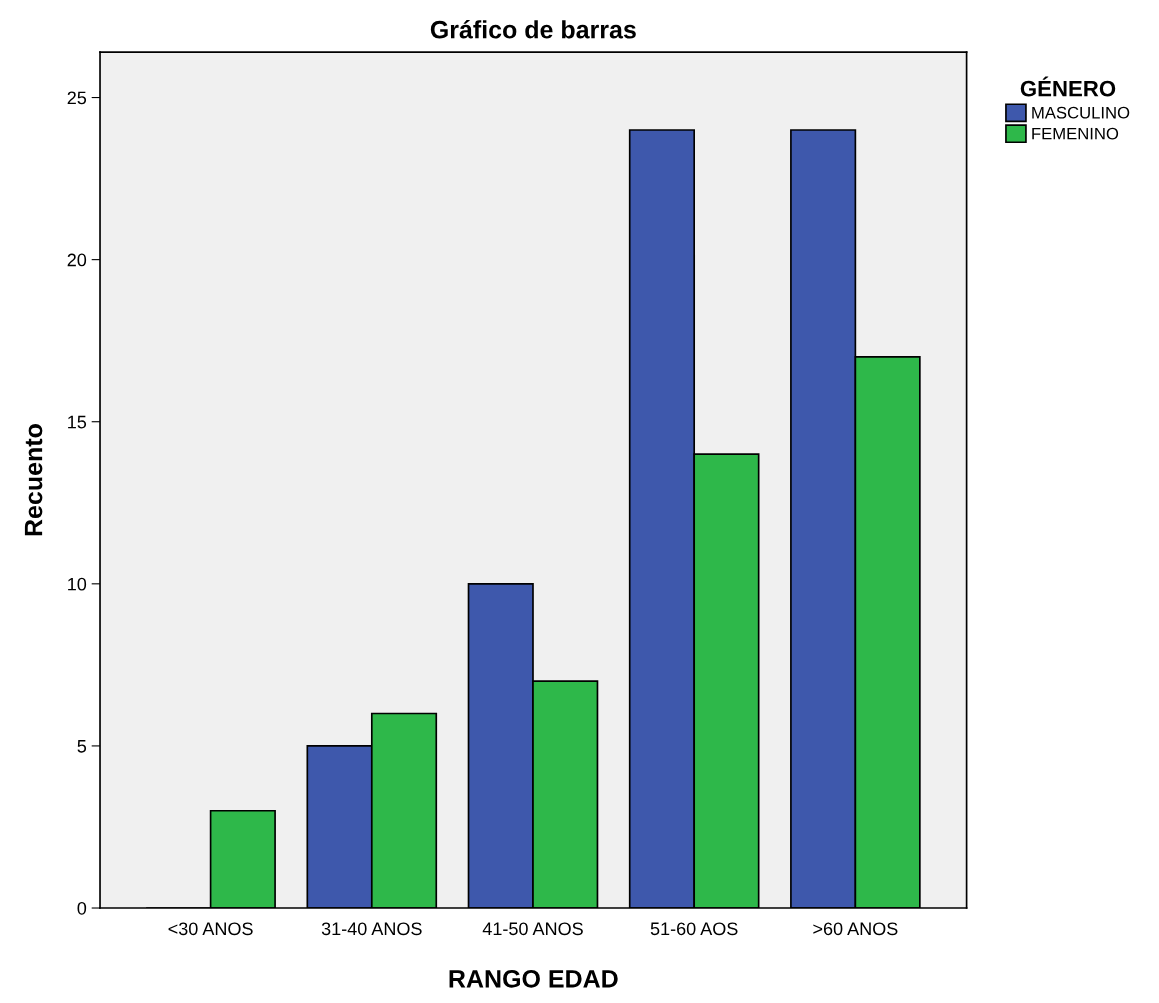  Describe the element at coordinates (82, 746) in the screenshot. I see `y-tick-label: 5` at that location.